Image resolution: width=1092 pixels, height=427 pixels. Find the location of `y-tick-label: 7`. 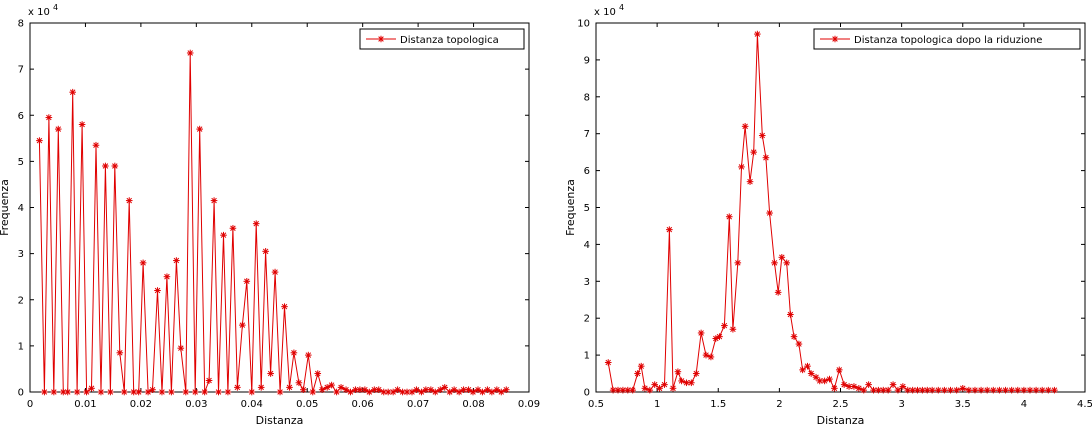

y-tick-label: 7 is located at coordinates (21, 70).